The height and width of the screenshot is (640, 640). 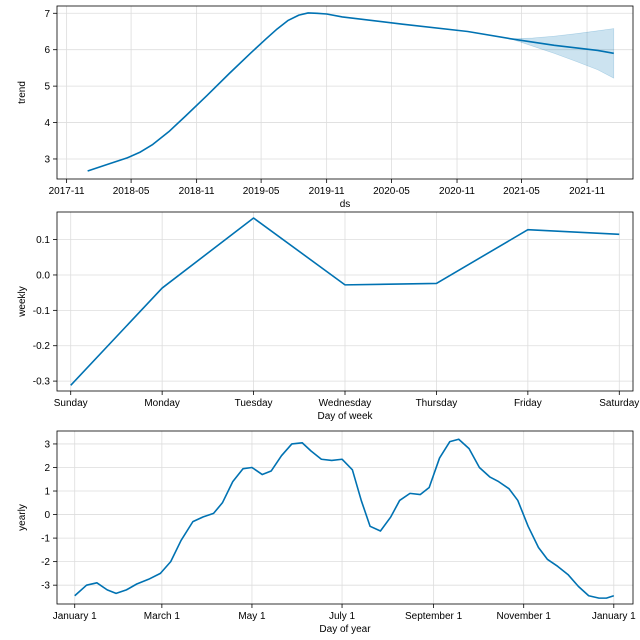 I want to click on y-tick-label: 6, so click(x=47, y=50).